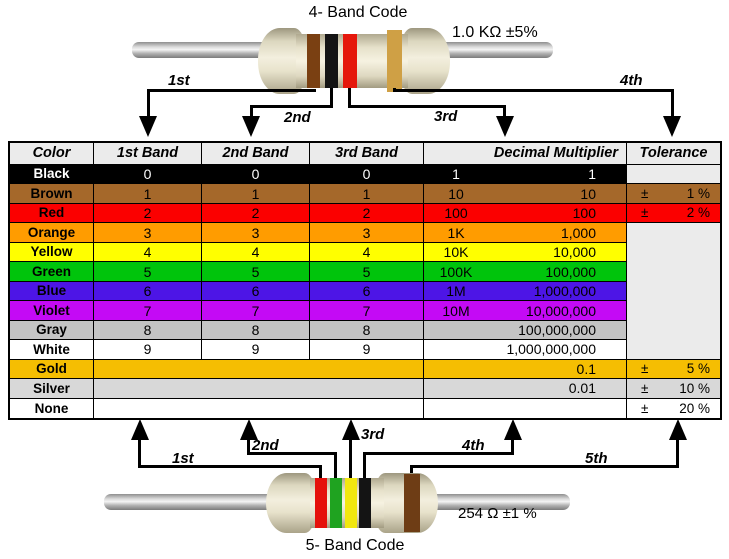 This screenshot has width=729, height=559. Describe the element at coordinates (52, 389) in the screenshot. I see `color-name: Silver` at that location.